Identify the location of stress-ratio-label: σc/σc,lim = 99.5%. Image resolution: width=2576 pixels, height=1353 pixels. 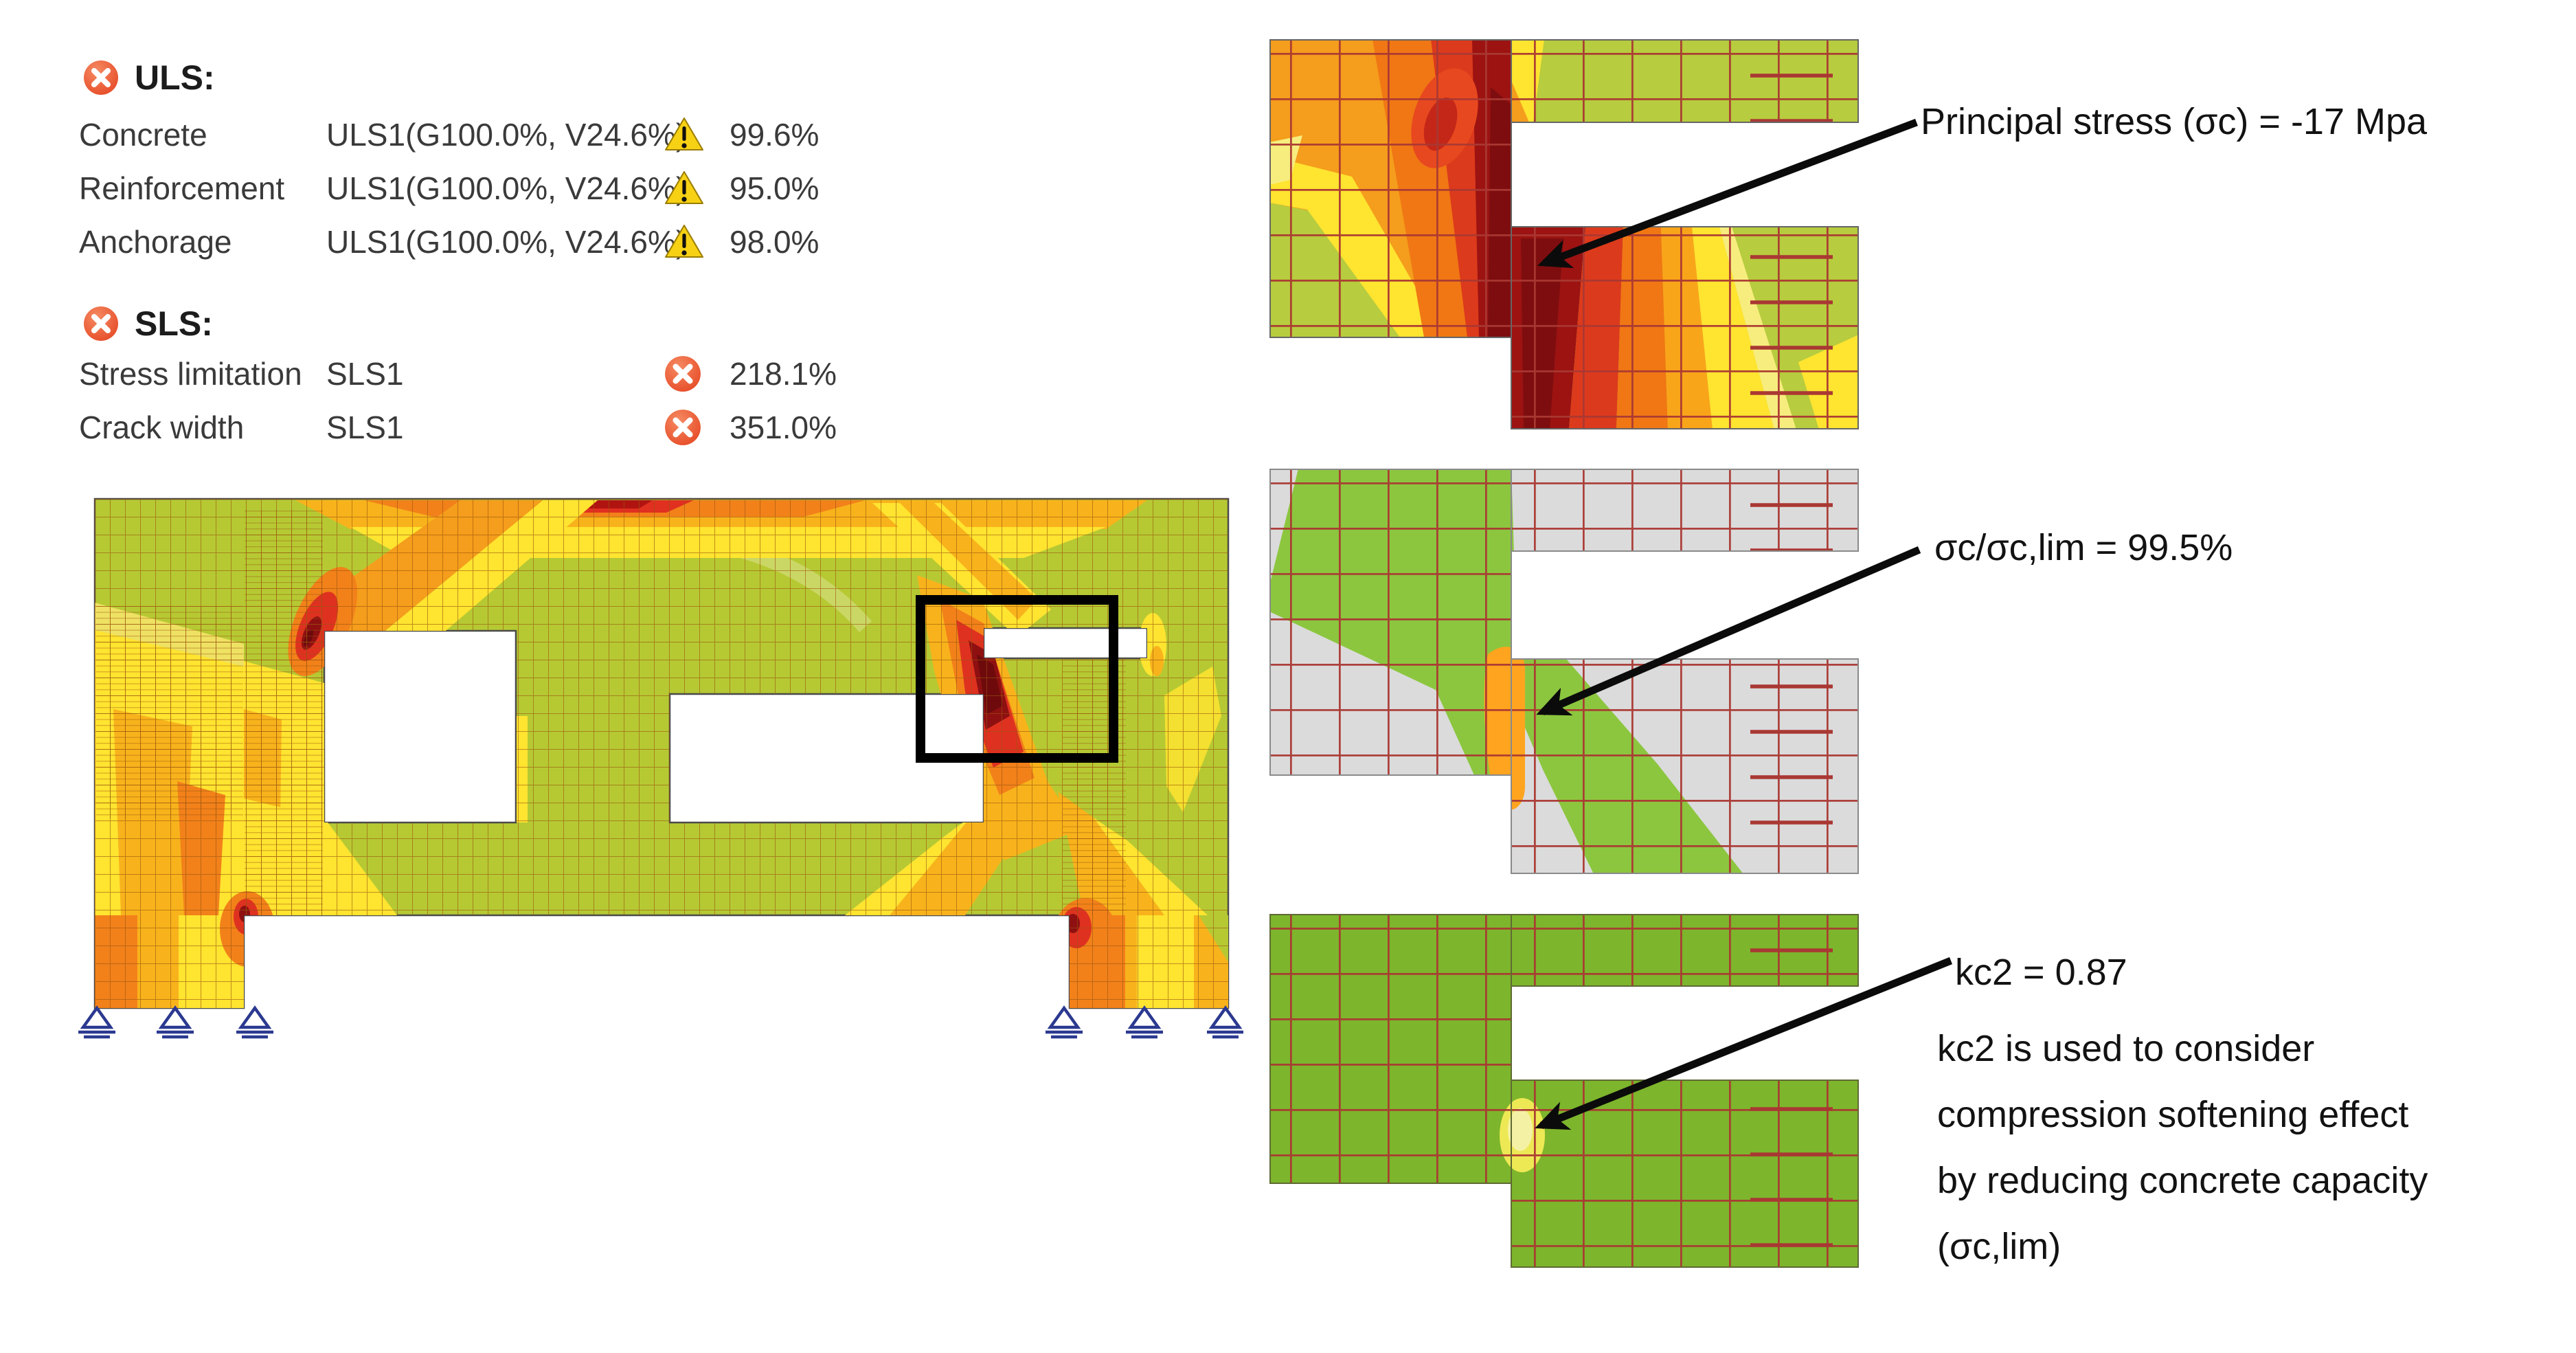
(2083, 547).